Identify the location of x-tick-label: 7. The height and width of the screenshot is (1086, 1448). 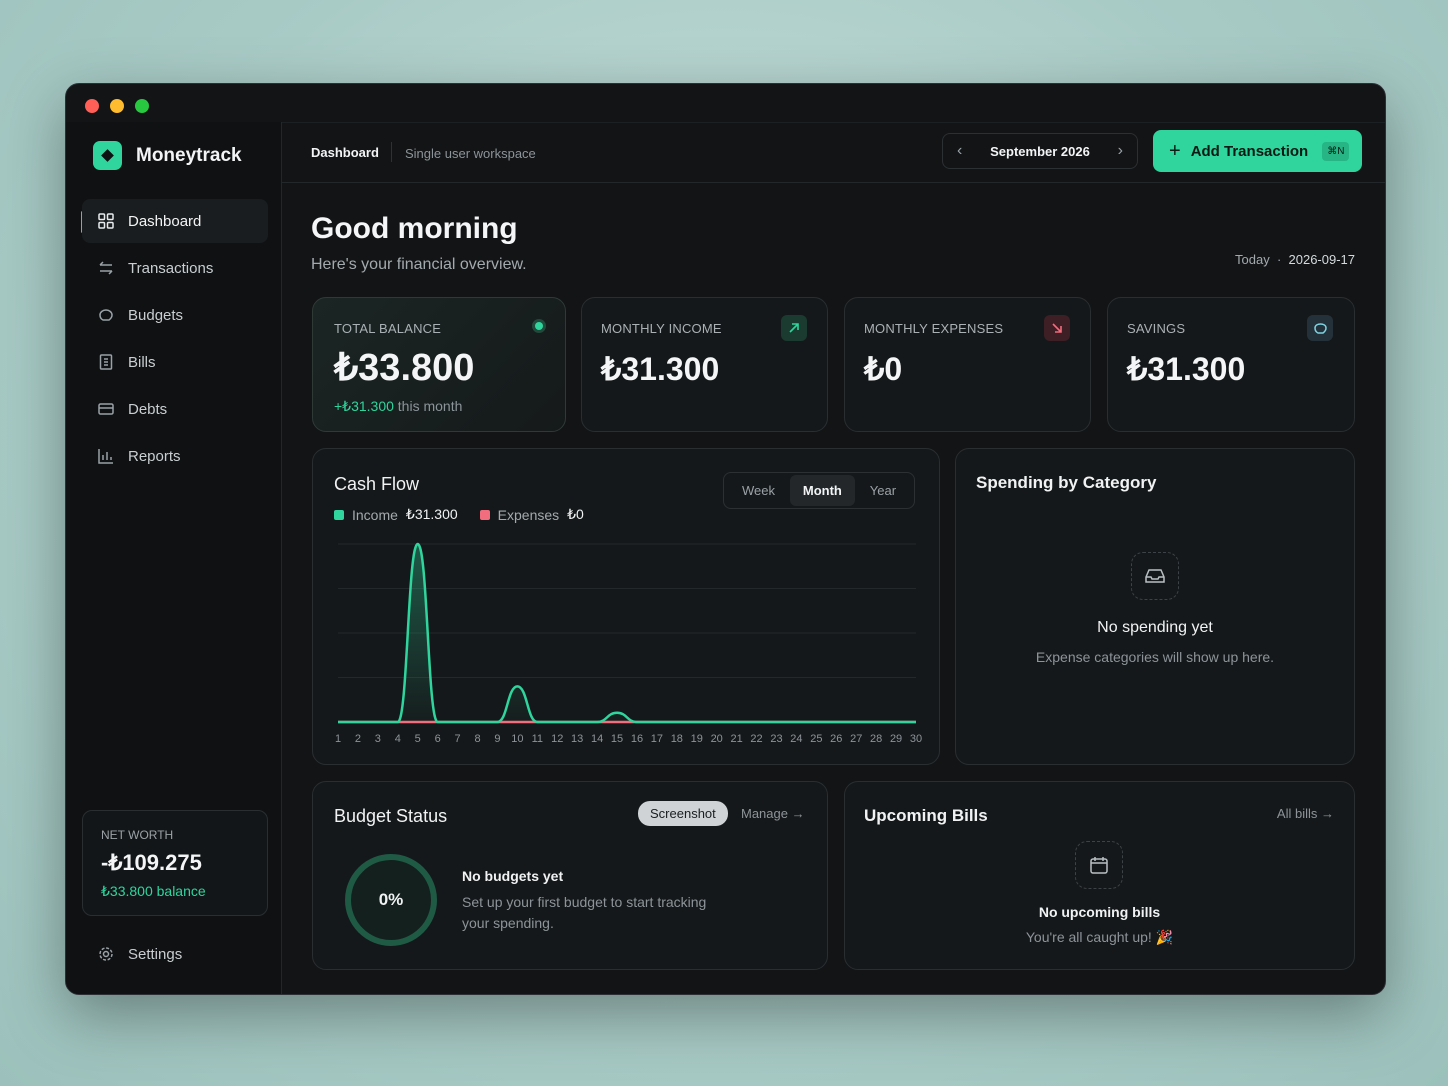
(458, 739).